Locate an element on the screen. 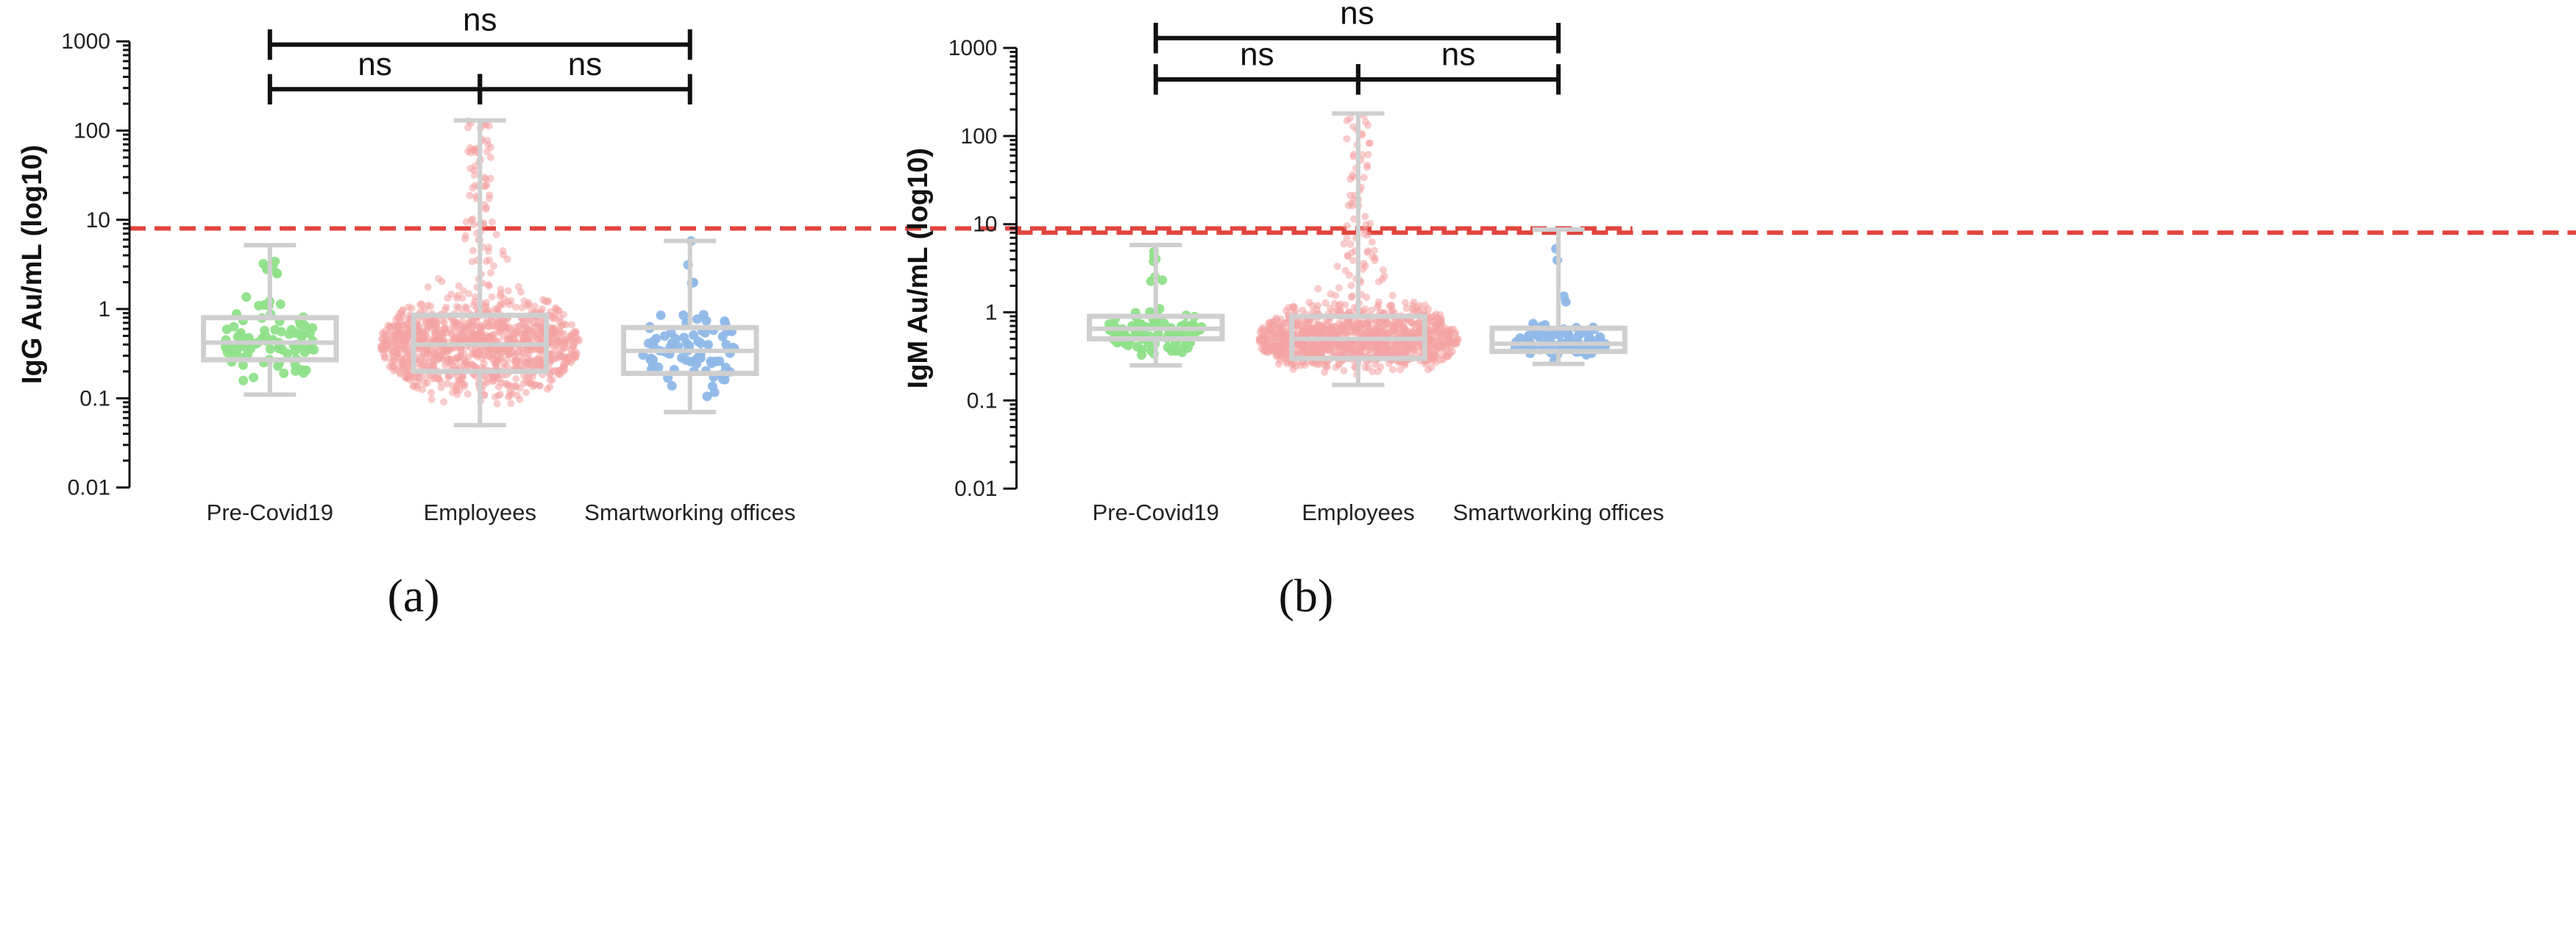 The height and width of the screenshot is (952, 2576). x-category-label: Pre-Covid19 is located at coordinates (270, 513).